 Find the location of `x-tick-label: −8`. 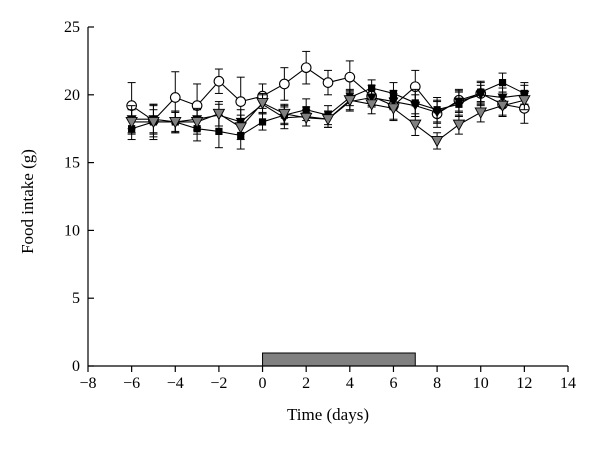

x-tick-label: −8 is located at coordinates (87, 383).